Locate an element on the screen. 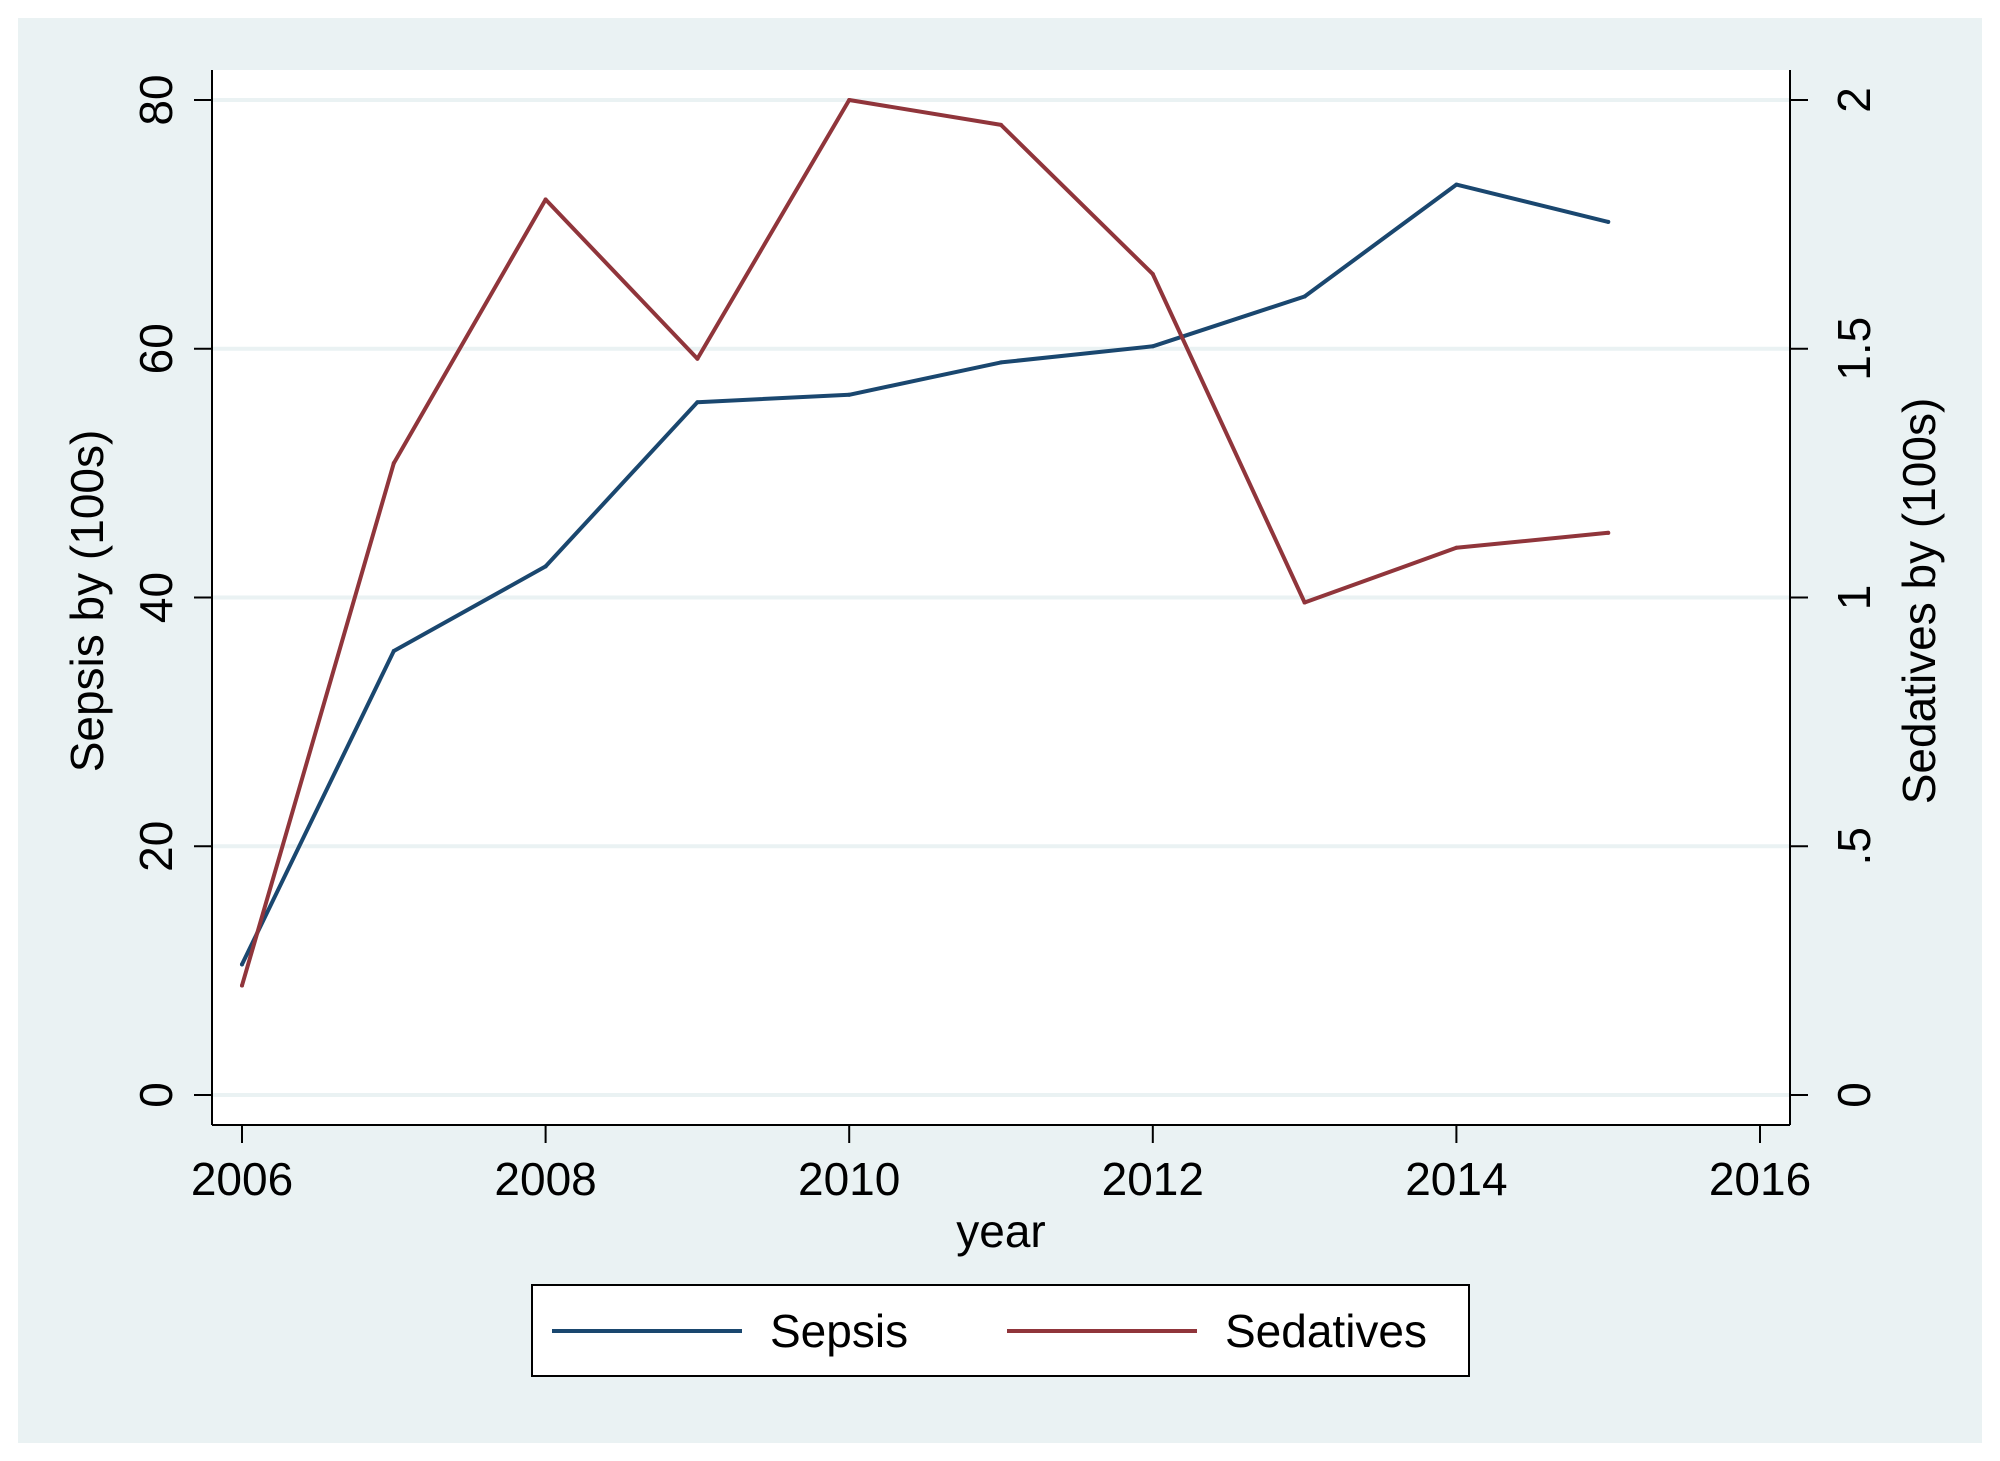 Image resolution: width=2000 pixels, height=1461 pixels. left-y-tick-label: 0 is located at coordinates (156, 1095).